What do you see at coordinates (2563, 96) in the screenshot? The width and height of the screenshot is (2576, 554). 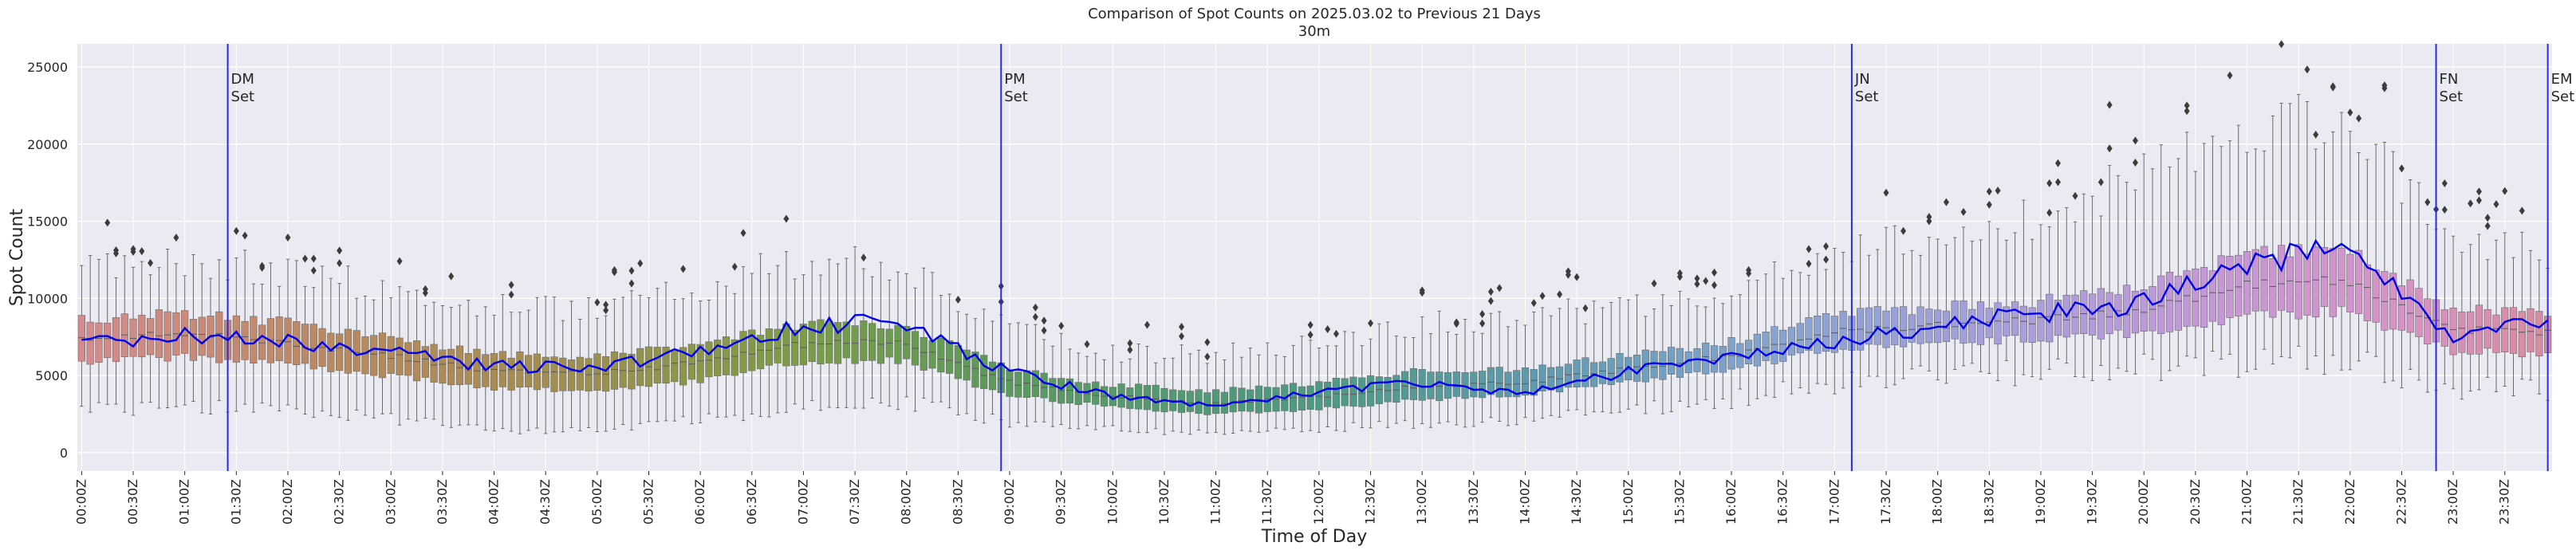 I see `annotation-line2: Set` at bounding box center [2563, 96].